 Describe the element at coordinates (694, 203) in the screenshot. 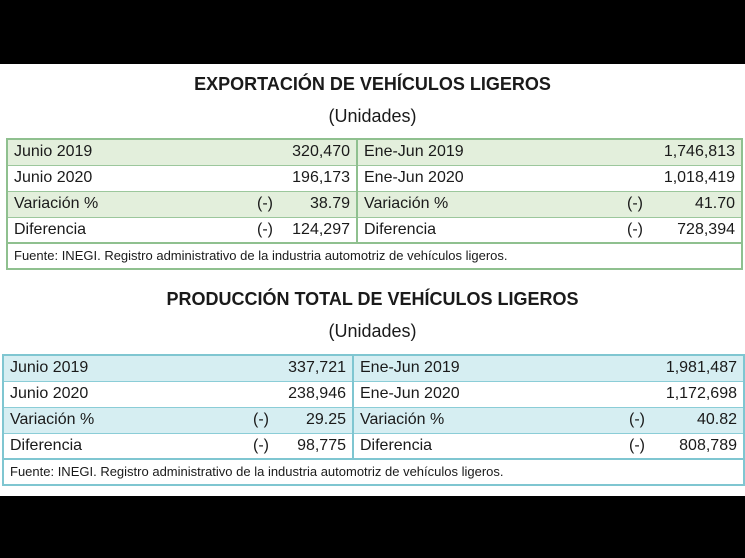

I see `value-cell: 41.70` at that location.